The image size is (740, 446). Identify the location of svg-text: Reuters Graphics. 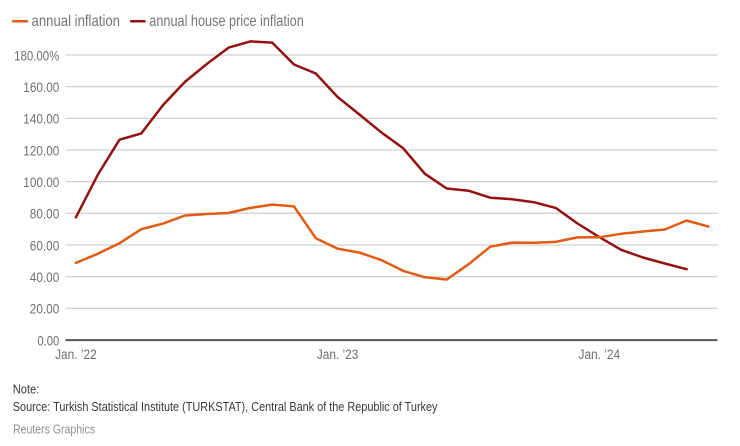
(54, 430).